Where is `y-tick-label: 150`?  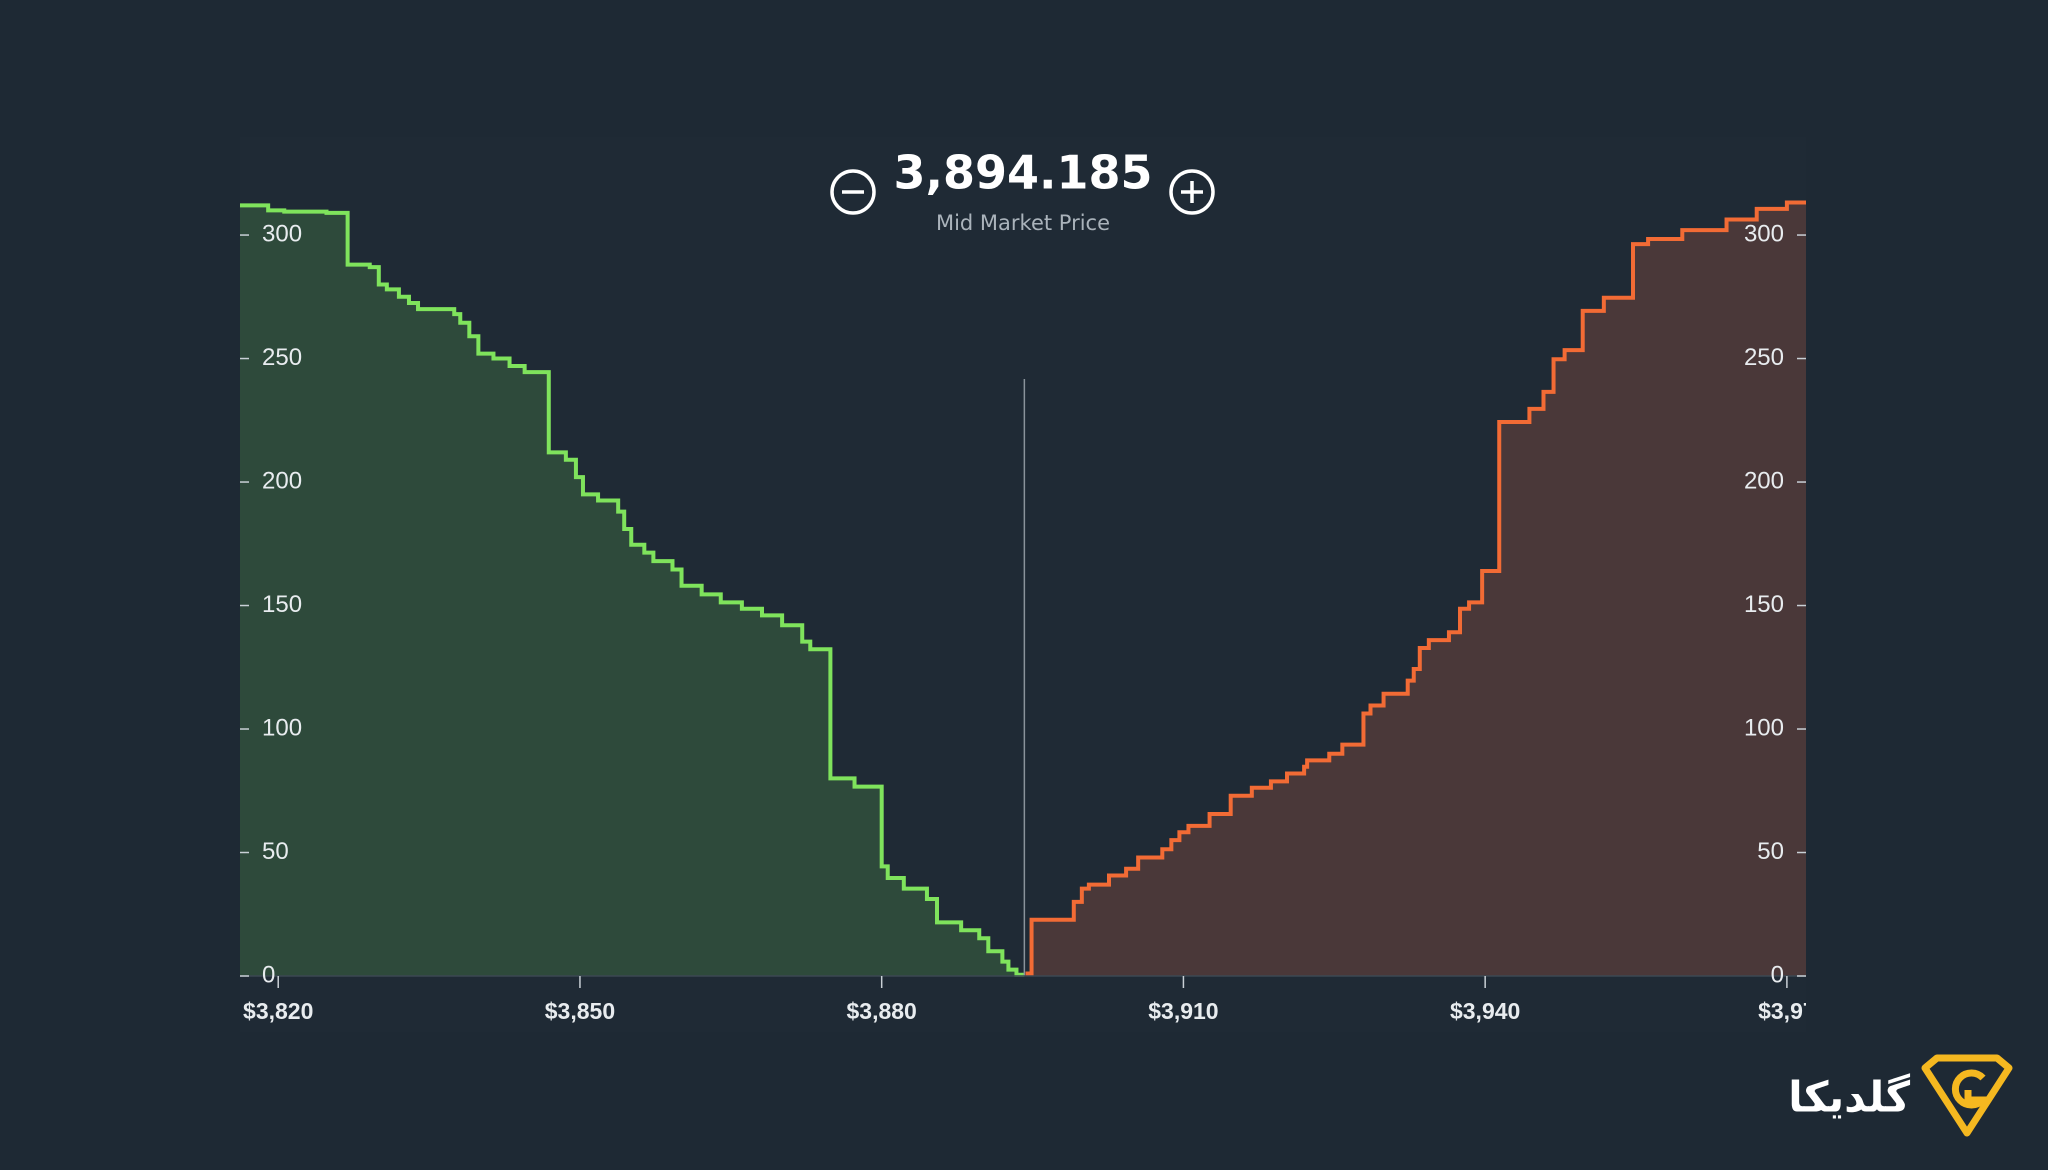 y-tick-label: 150 is located at coordinates (282, 604).